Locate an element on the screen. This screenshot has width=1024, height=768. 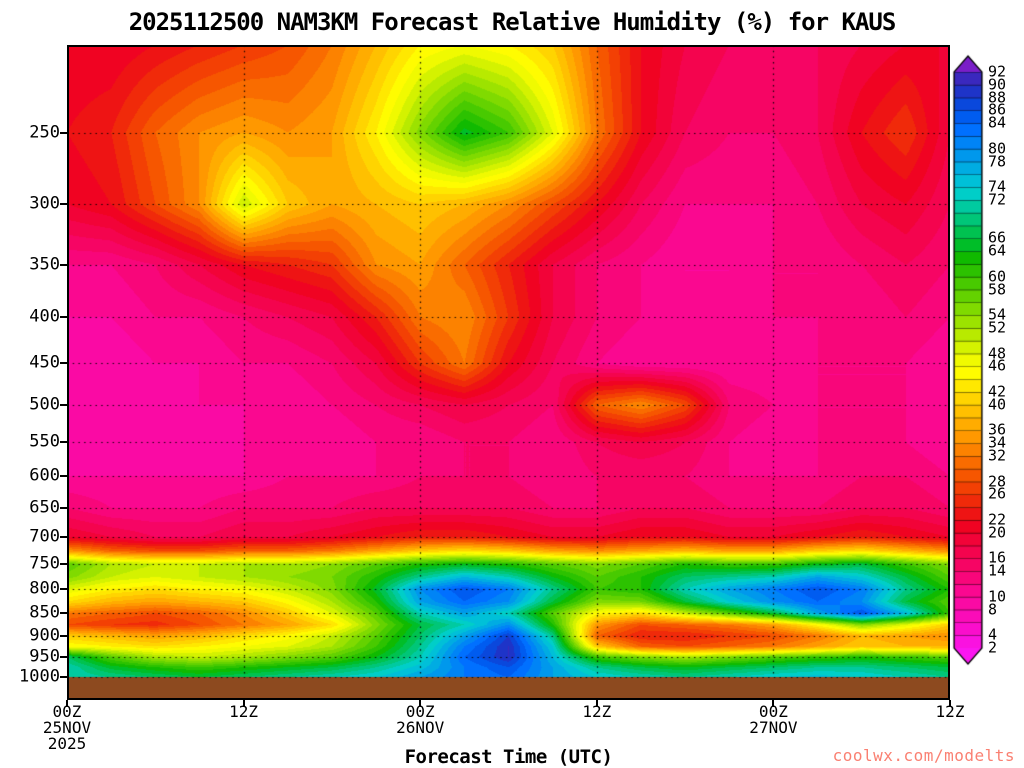
pressure-tick-label: 800 is located at coordinates (44, 588).